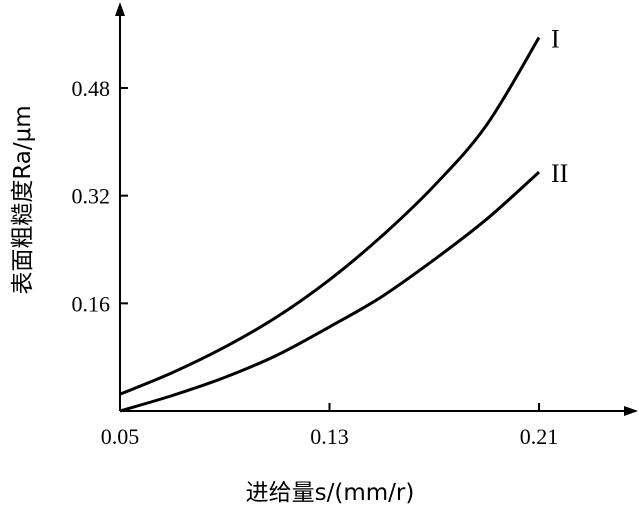 Image resolution: width=639 pixels, height=510 pixels. What do you see at coordinates (555, 39) in the screenshot?
I see `series-label-I: I` at bounding box center [555, 39].